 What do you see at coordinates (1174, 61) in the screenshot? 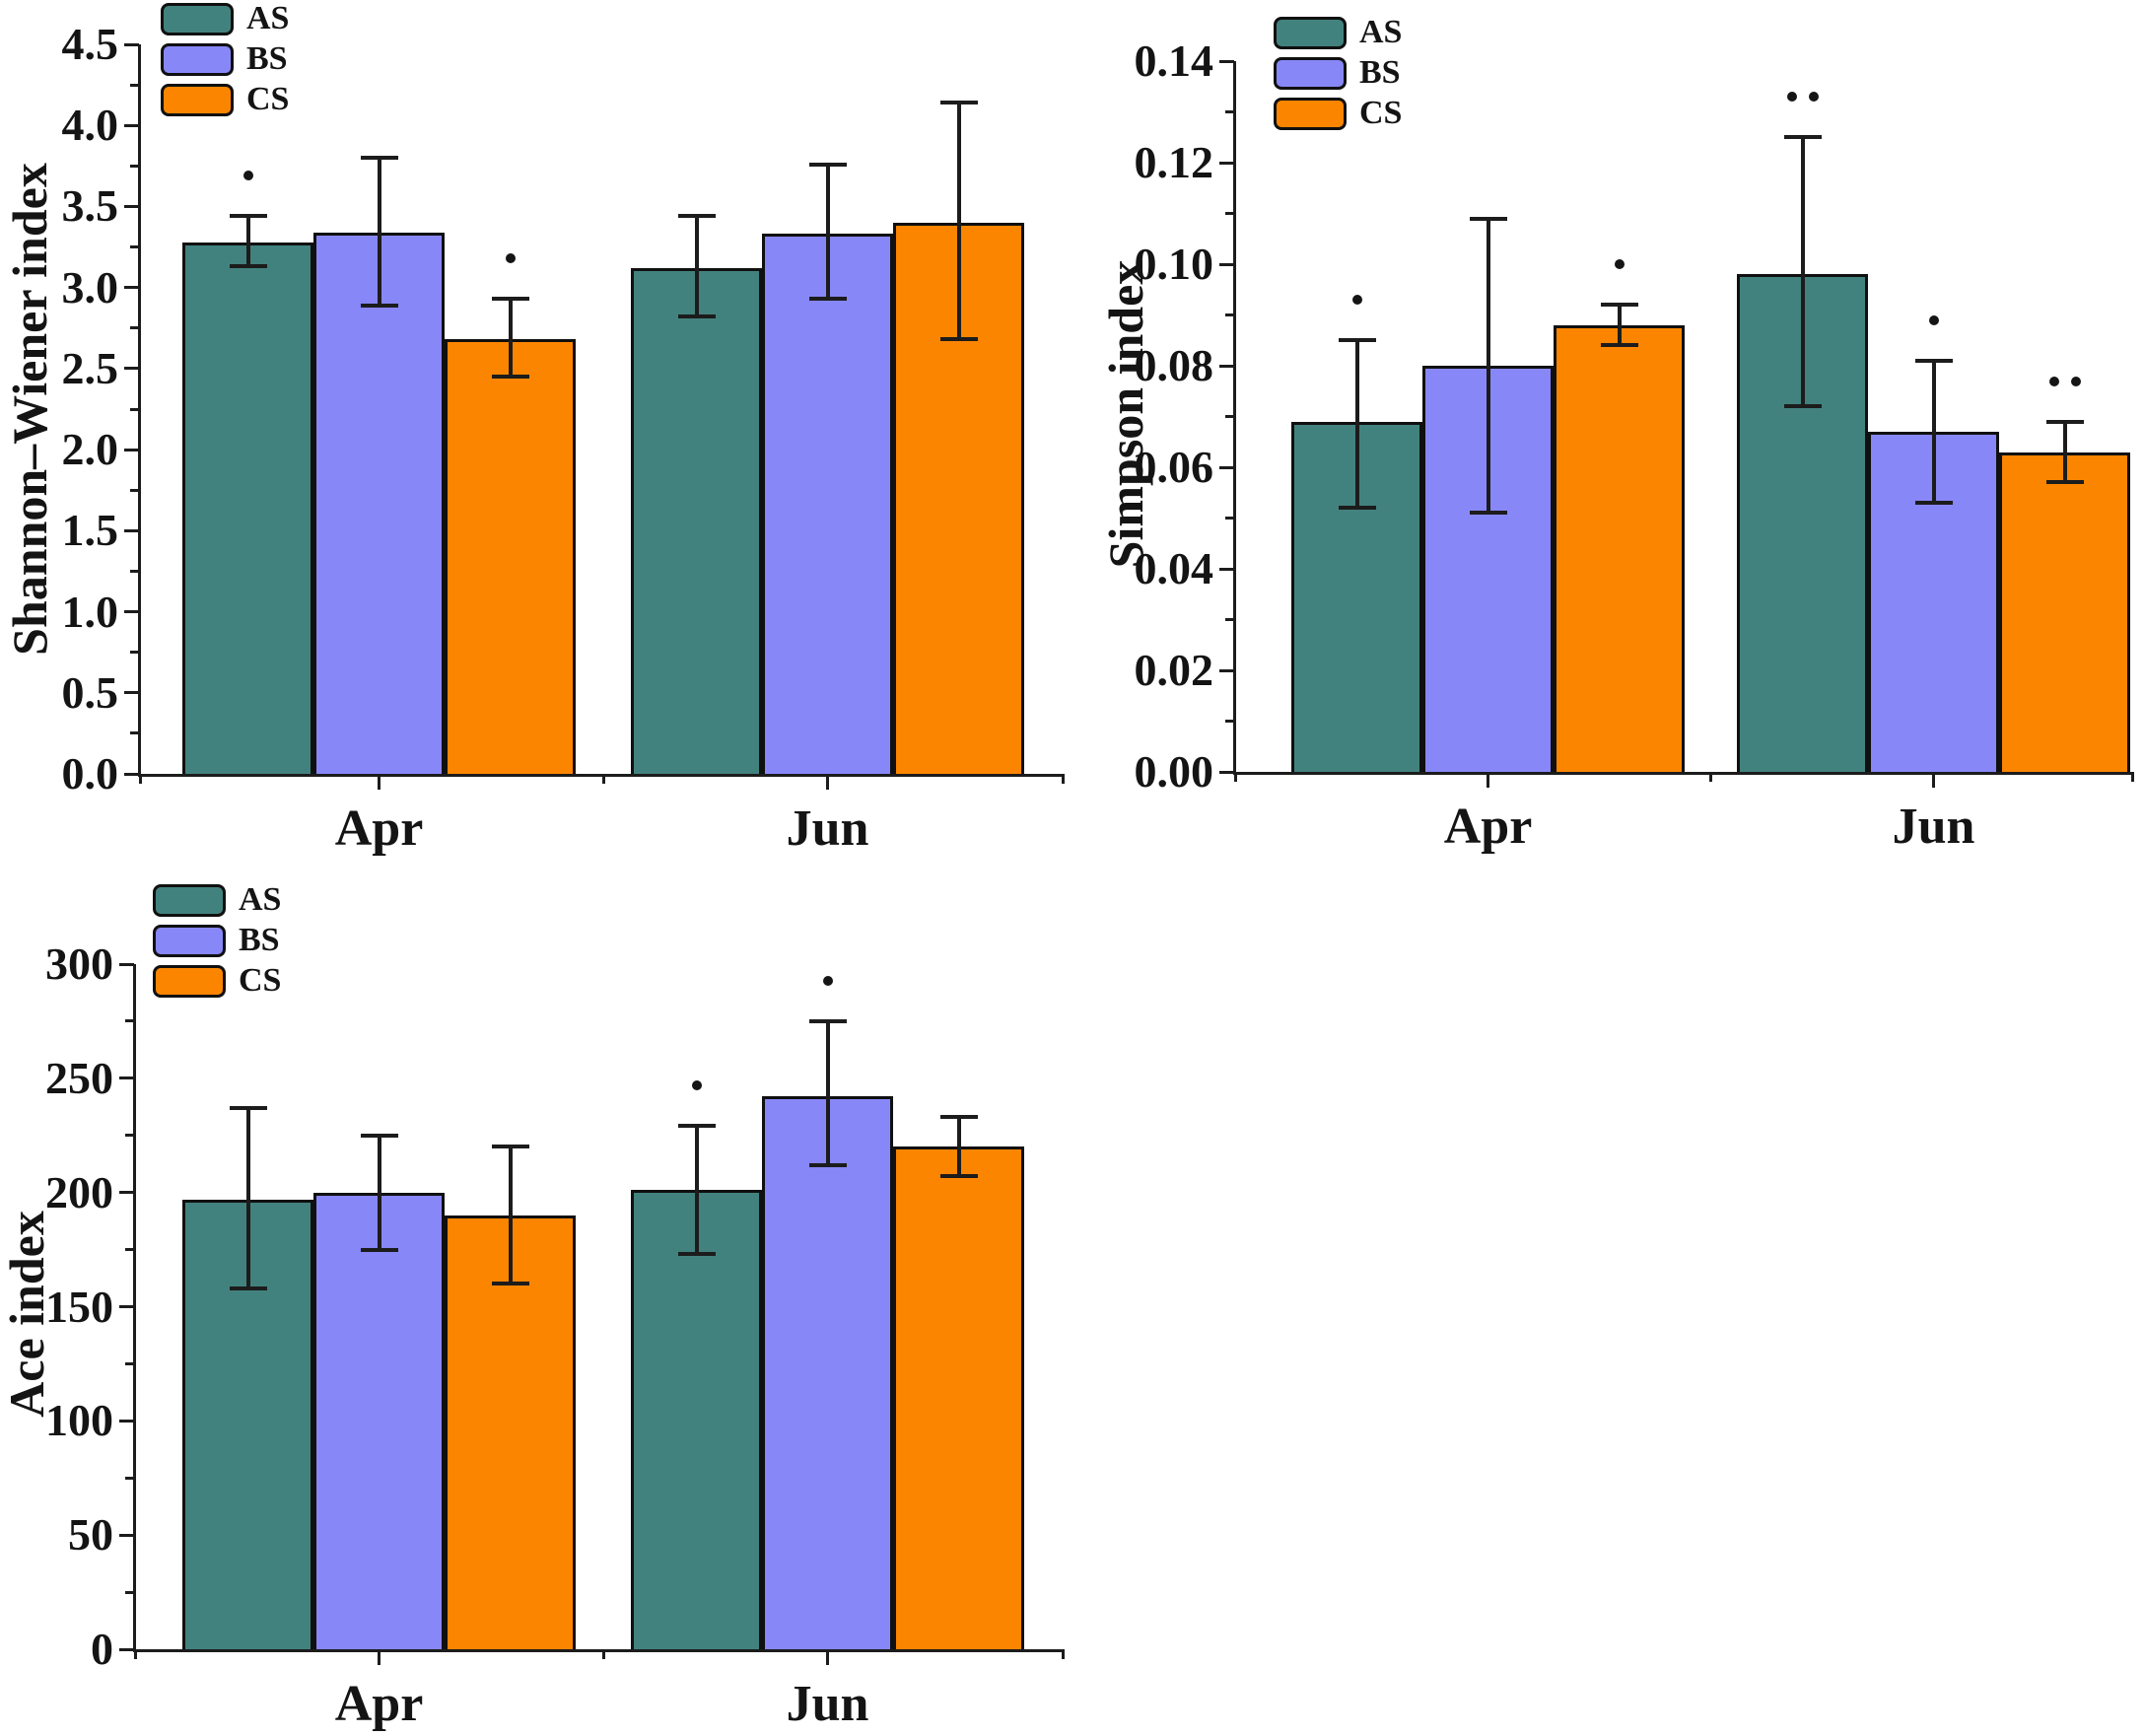
I see `y-tick-label: 0.14` at bounding box center [1174, 61].